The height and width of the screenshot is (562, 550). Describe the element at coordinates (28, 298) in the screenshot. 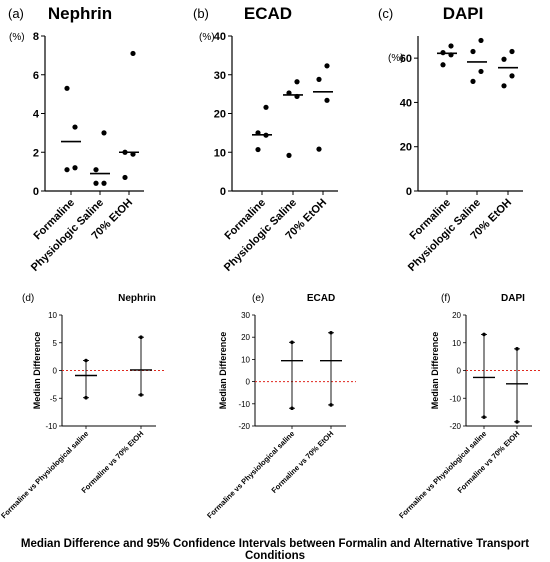

I see `panel-label: (d)` at that location.